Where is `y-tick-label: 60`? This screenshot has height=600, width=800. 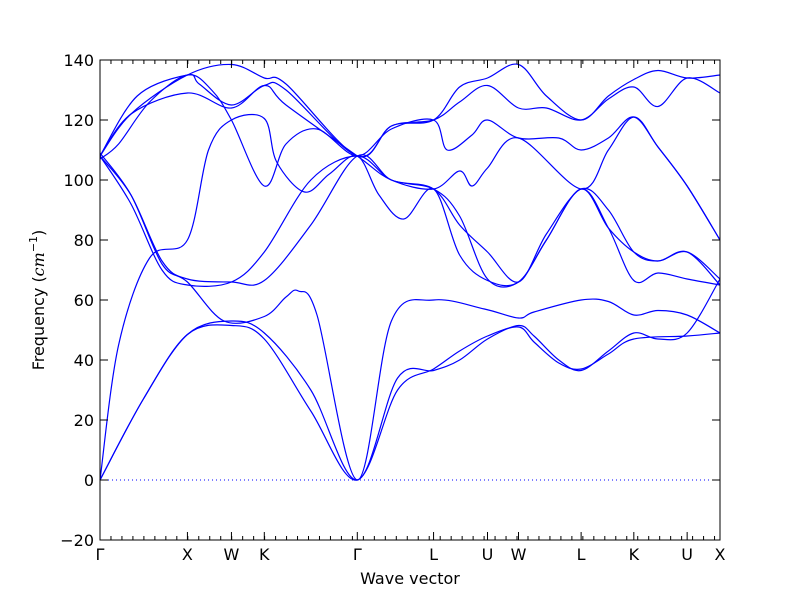 y-tick-label: 60 is located at coordinates (84, 300).